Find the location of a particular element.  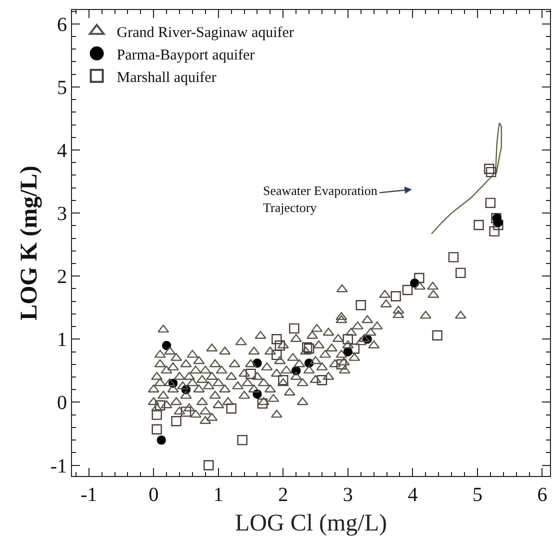

legend-label: Parma-Bayport aquifer is located at coordinates (185, 55).